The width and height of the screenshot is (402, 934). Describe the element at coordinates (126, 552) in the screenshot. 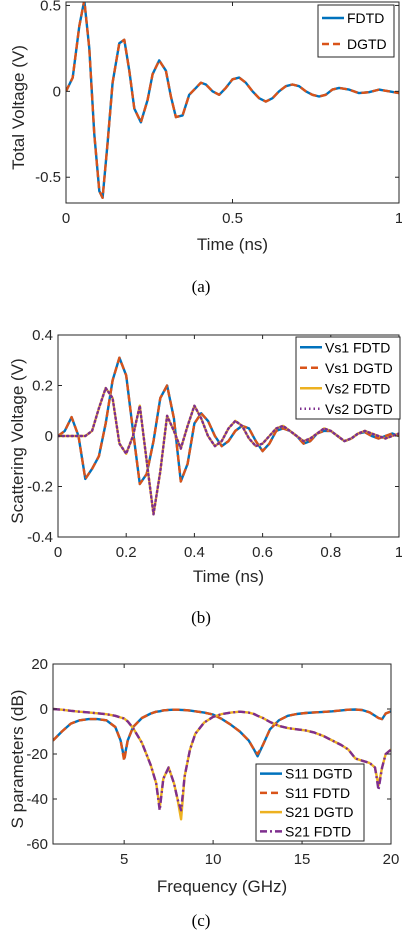

I see `chart-1-x-tick-label: 0.2` at that location.